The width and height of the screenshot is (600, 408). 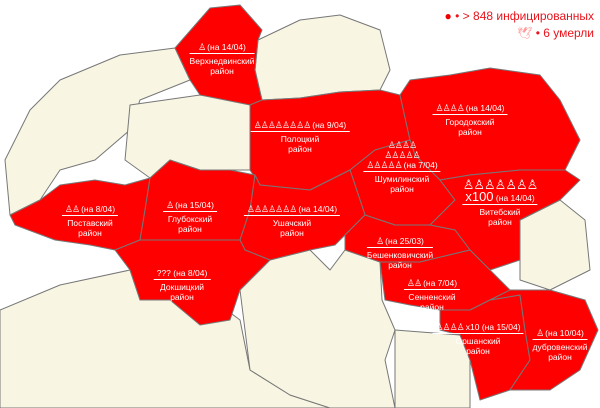 I want to click on district-name: Городокский, so click(x=470, y=122).